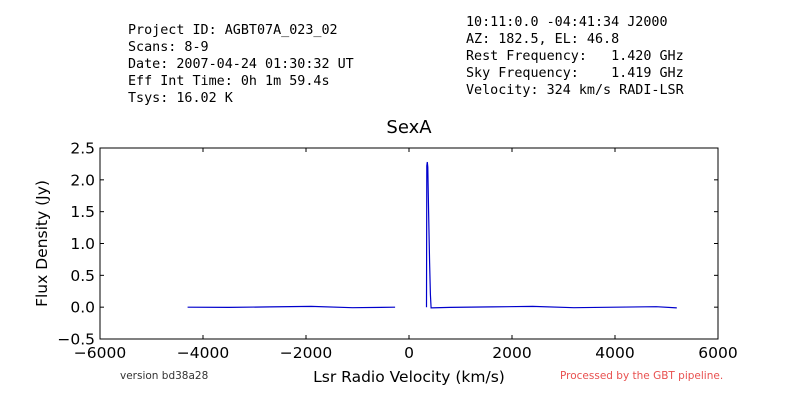  What do you see at coordinates (717, 353) in the screenshot?
I see `x-tick-label: 6000` at bounding box center [717, 353].